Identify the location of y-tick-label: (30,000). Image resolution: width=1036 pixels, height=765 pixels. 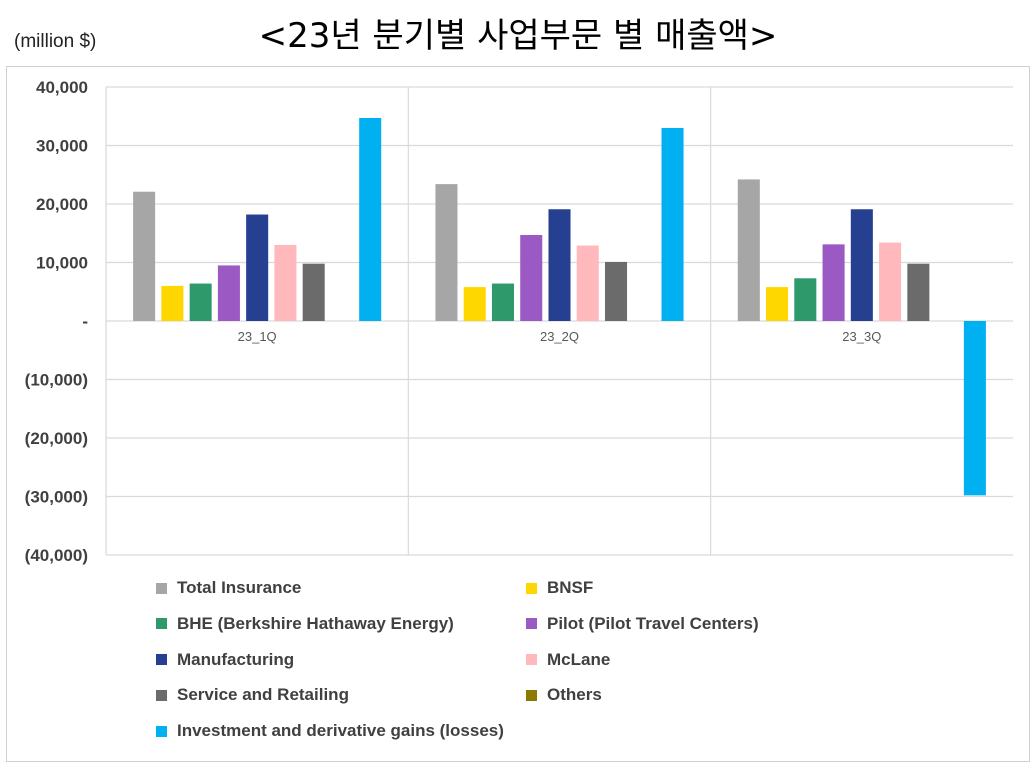
(56, 497).